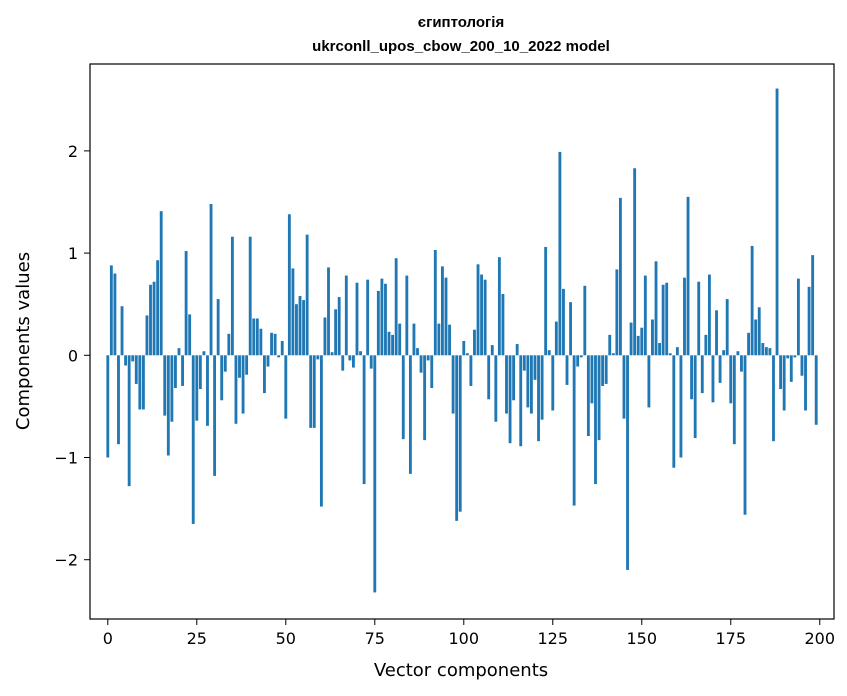 This screenshot has width=847, height=696. I want to click on x-tick-label: 25, so click(197, 638).